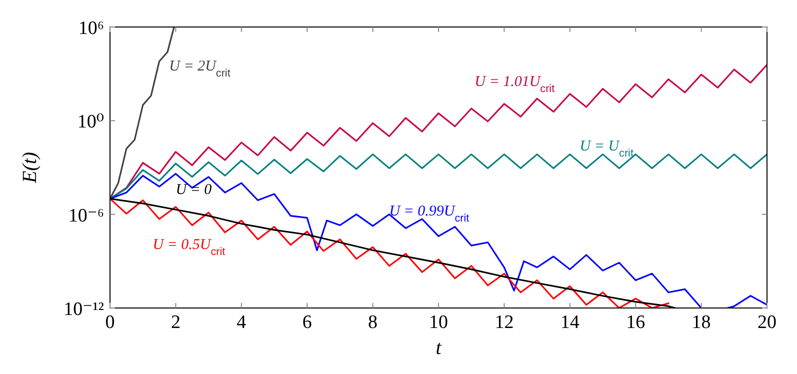  I want to click on x-tick-label: 4, so click(241, 322).